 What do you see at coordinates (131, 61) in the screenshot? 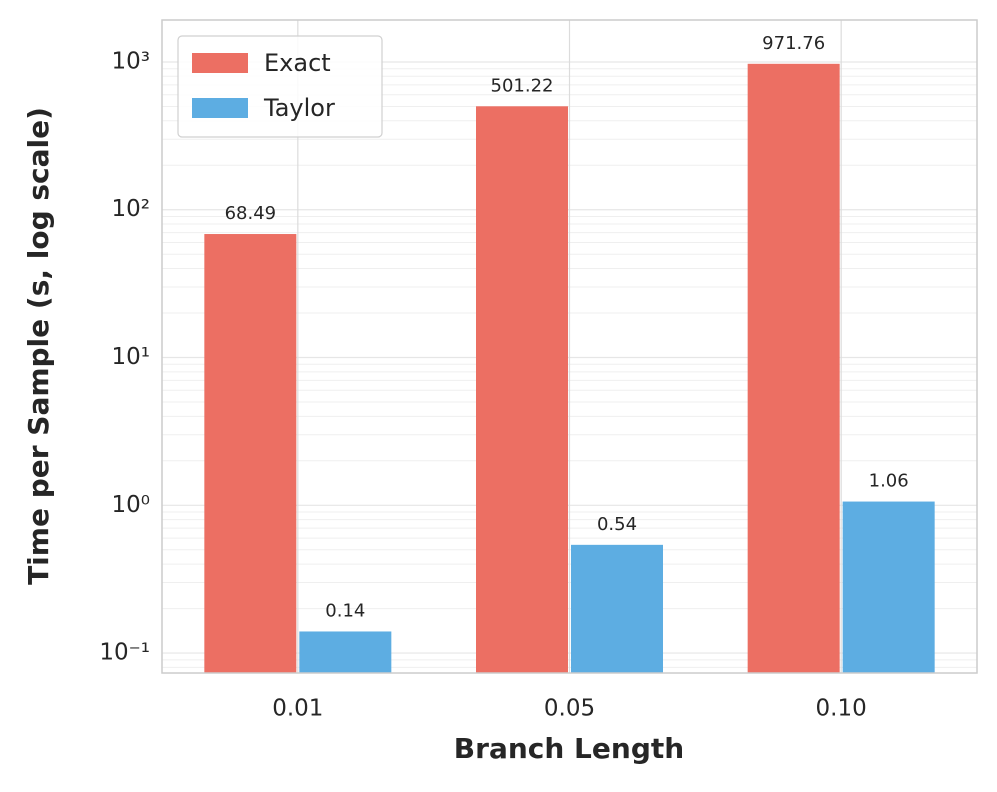
I see `y-tick-label: 10³` at bounding box center [131, 61].